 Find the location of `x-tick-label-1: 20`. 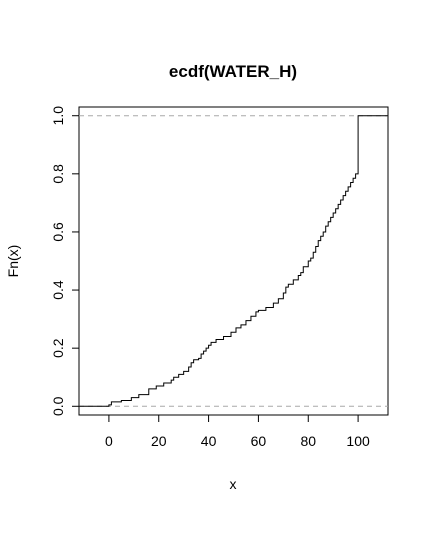

x-tick-label-1: 20 is located at coordinates (159, 441).